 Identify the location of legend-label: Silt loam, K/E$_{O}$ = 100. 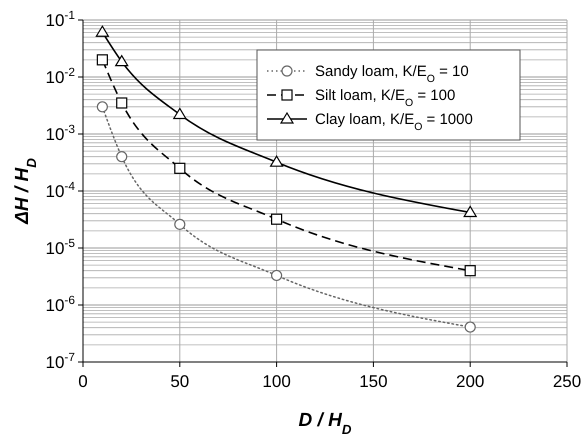
(385, 98).